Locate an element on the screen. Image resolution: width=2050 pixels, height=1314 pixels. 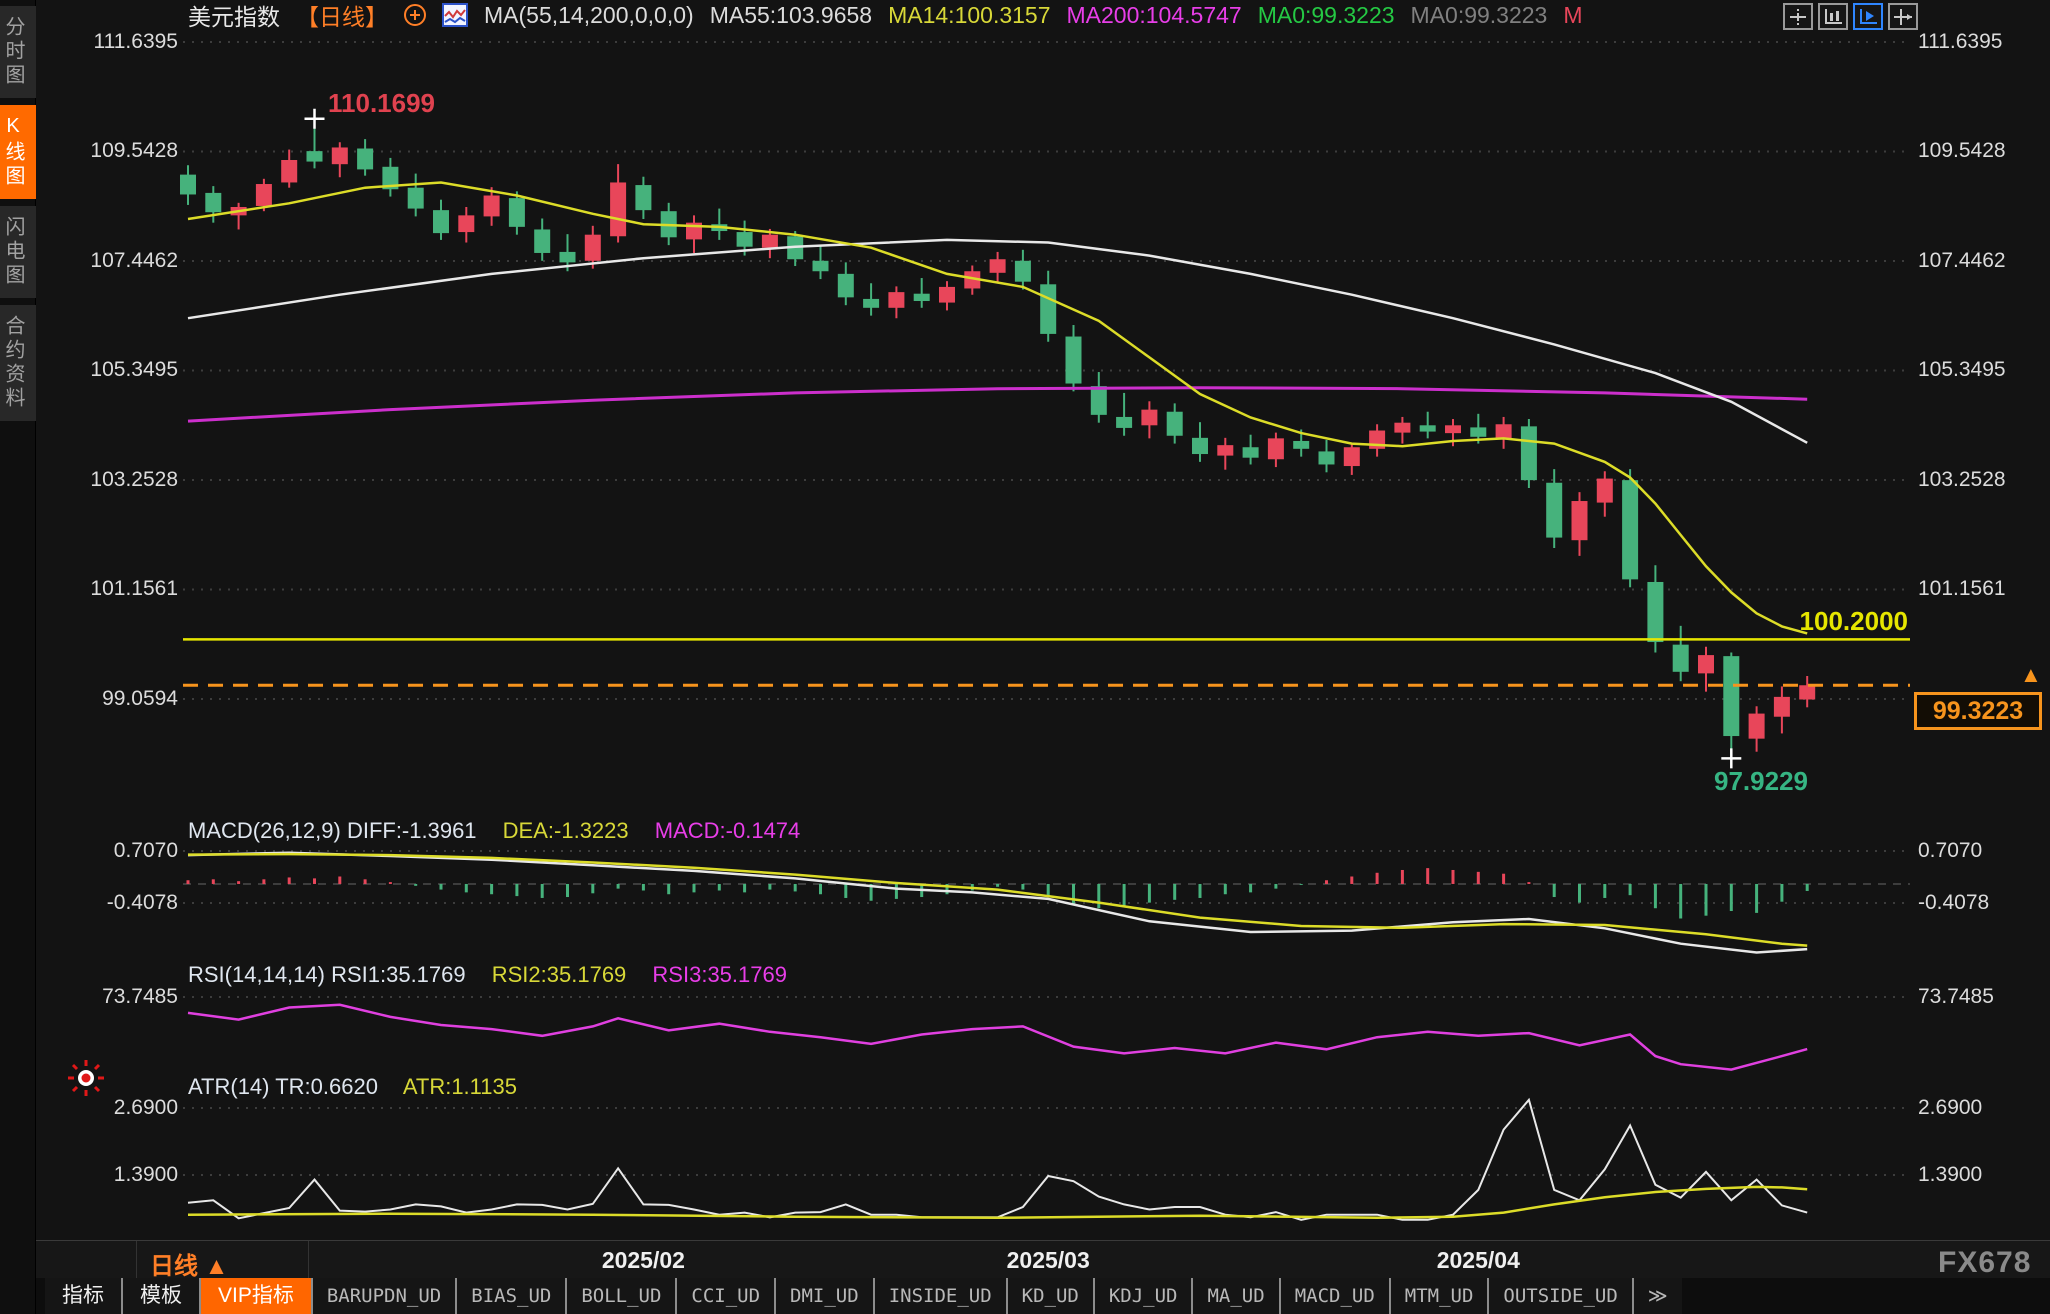
symbol-title: 美元指数 is located at coordinates (234, 17).